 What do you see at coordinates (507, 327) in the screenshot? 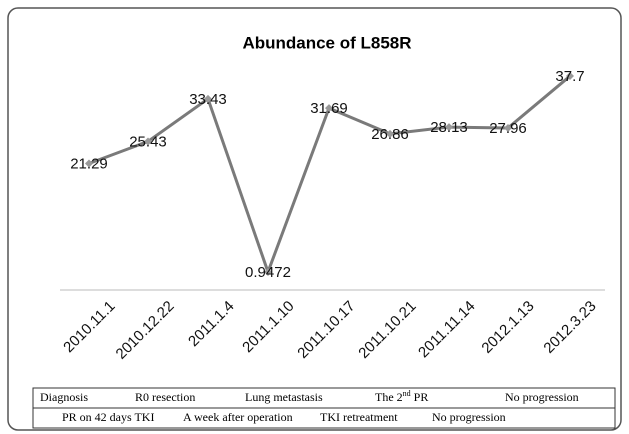
I see `x-tick-label: 2012.1.13` at bounding box center [507, 327].